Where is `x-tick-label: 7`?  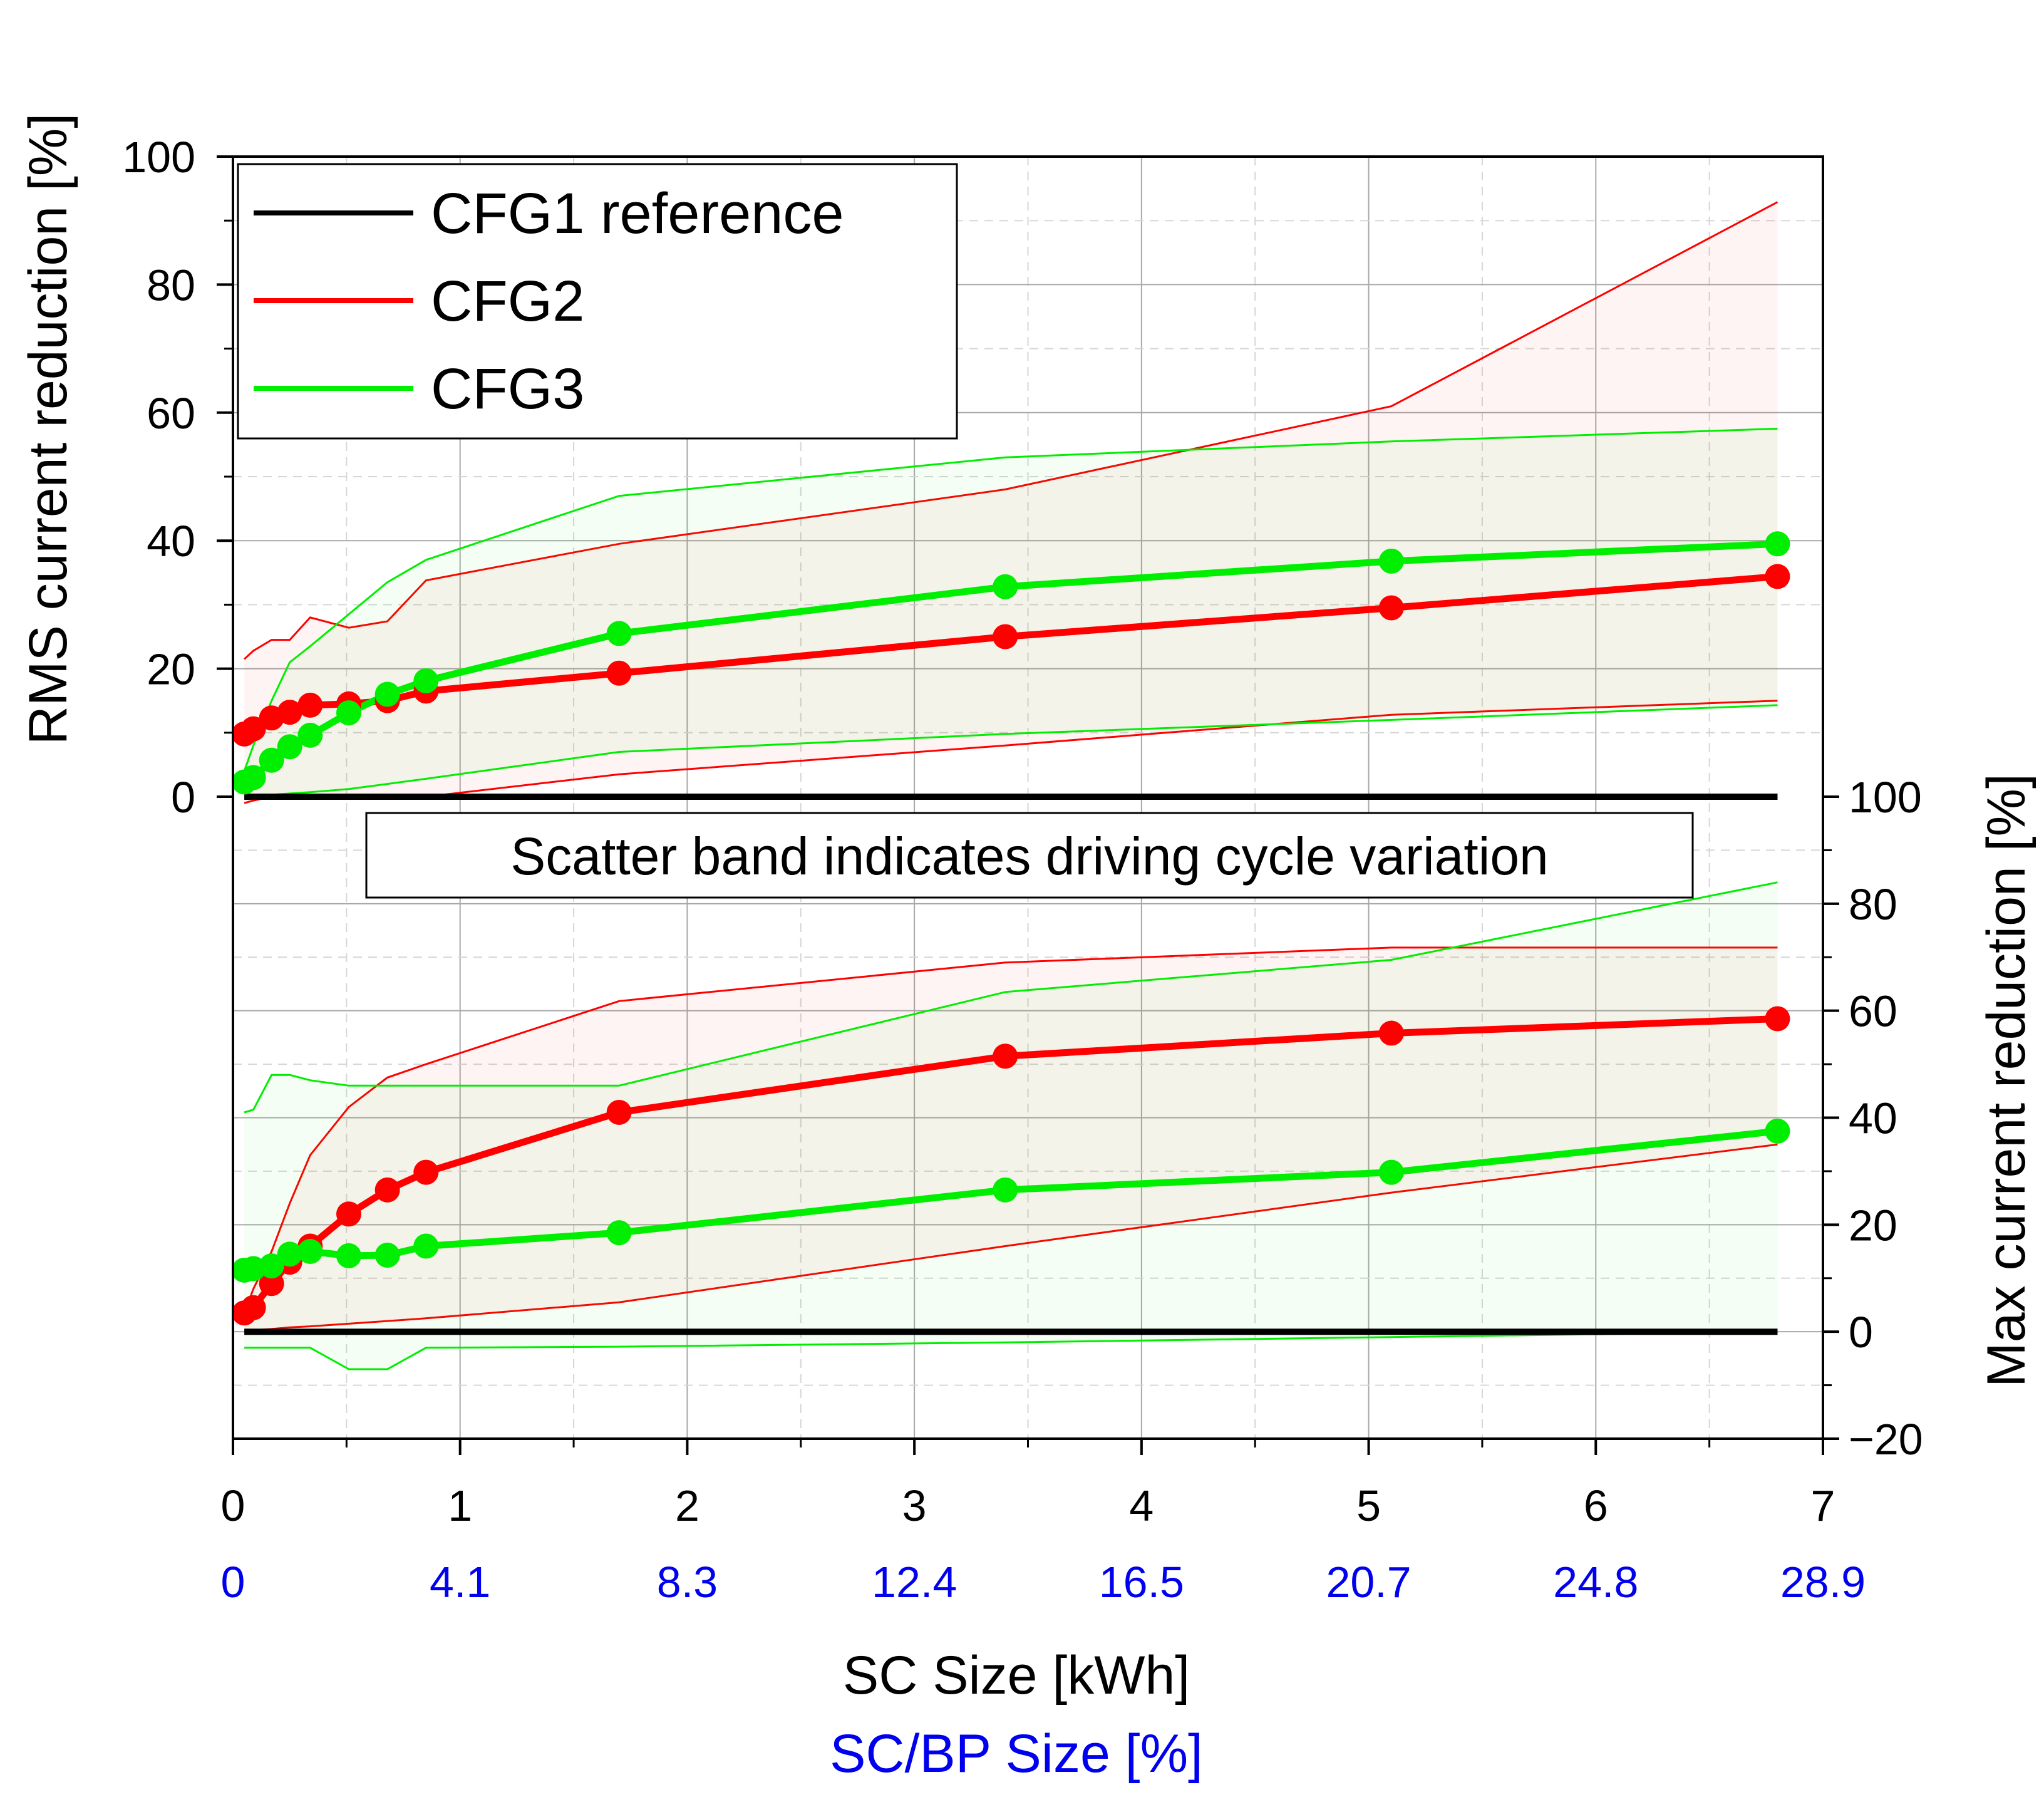 x-tick-label: 7 is located at coordinates (1823, 1505).